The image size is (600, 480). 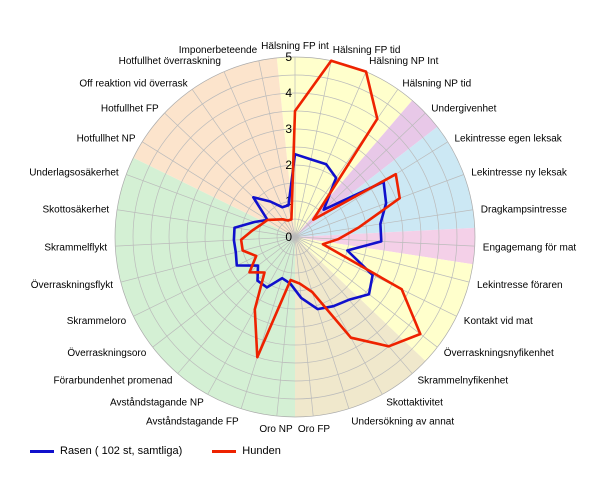 I want to click on tick-label-5: 5, so click(x=288, y=57).